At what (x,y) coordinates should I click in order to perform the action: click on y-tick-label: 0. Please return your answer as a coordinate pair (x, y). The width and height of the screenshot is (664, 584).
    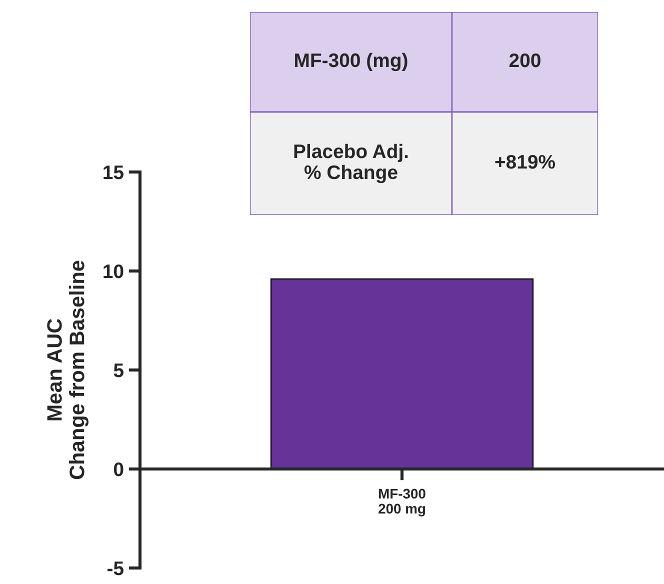
    Looking at the image, I should click on (119, 469).